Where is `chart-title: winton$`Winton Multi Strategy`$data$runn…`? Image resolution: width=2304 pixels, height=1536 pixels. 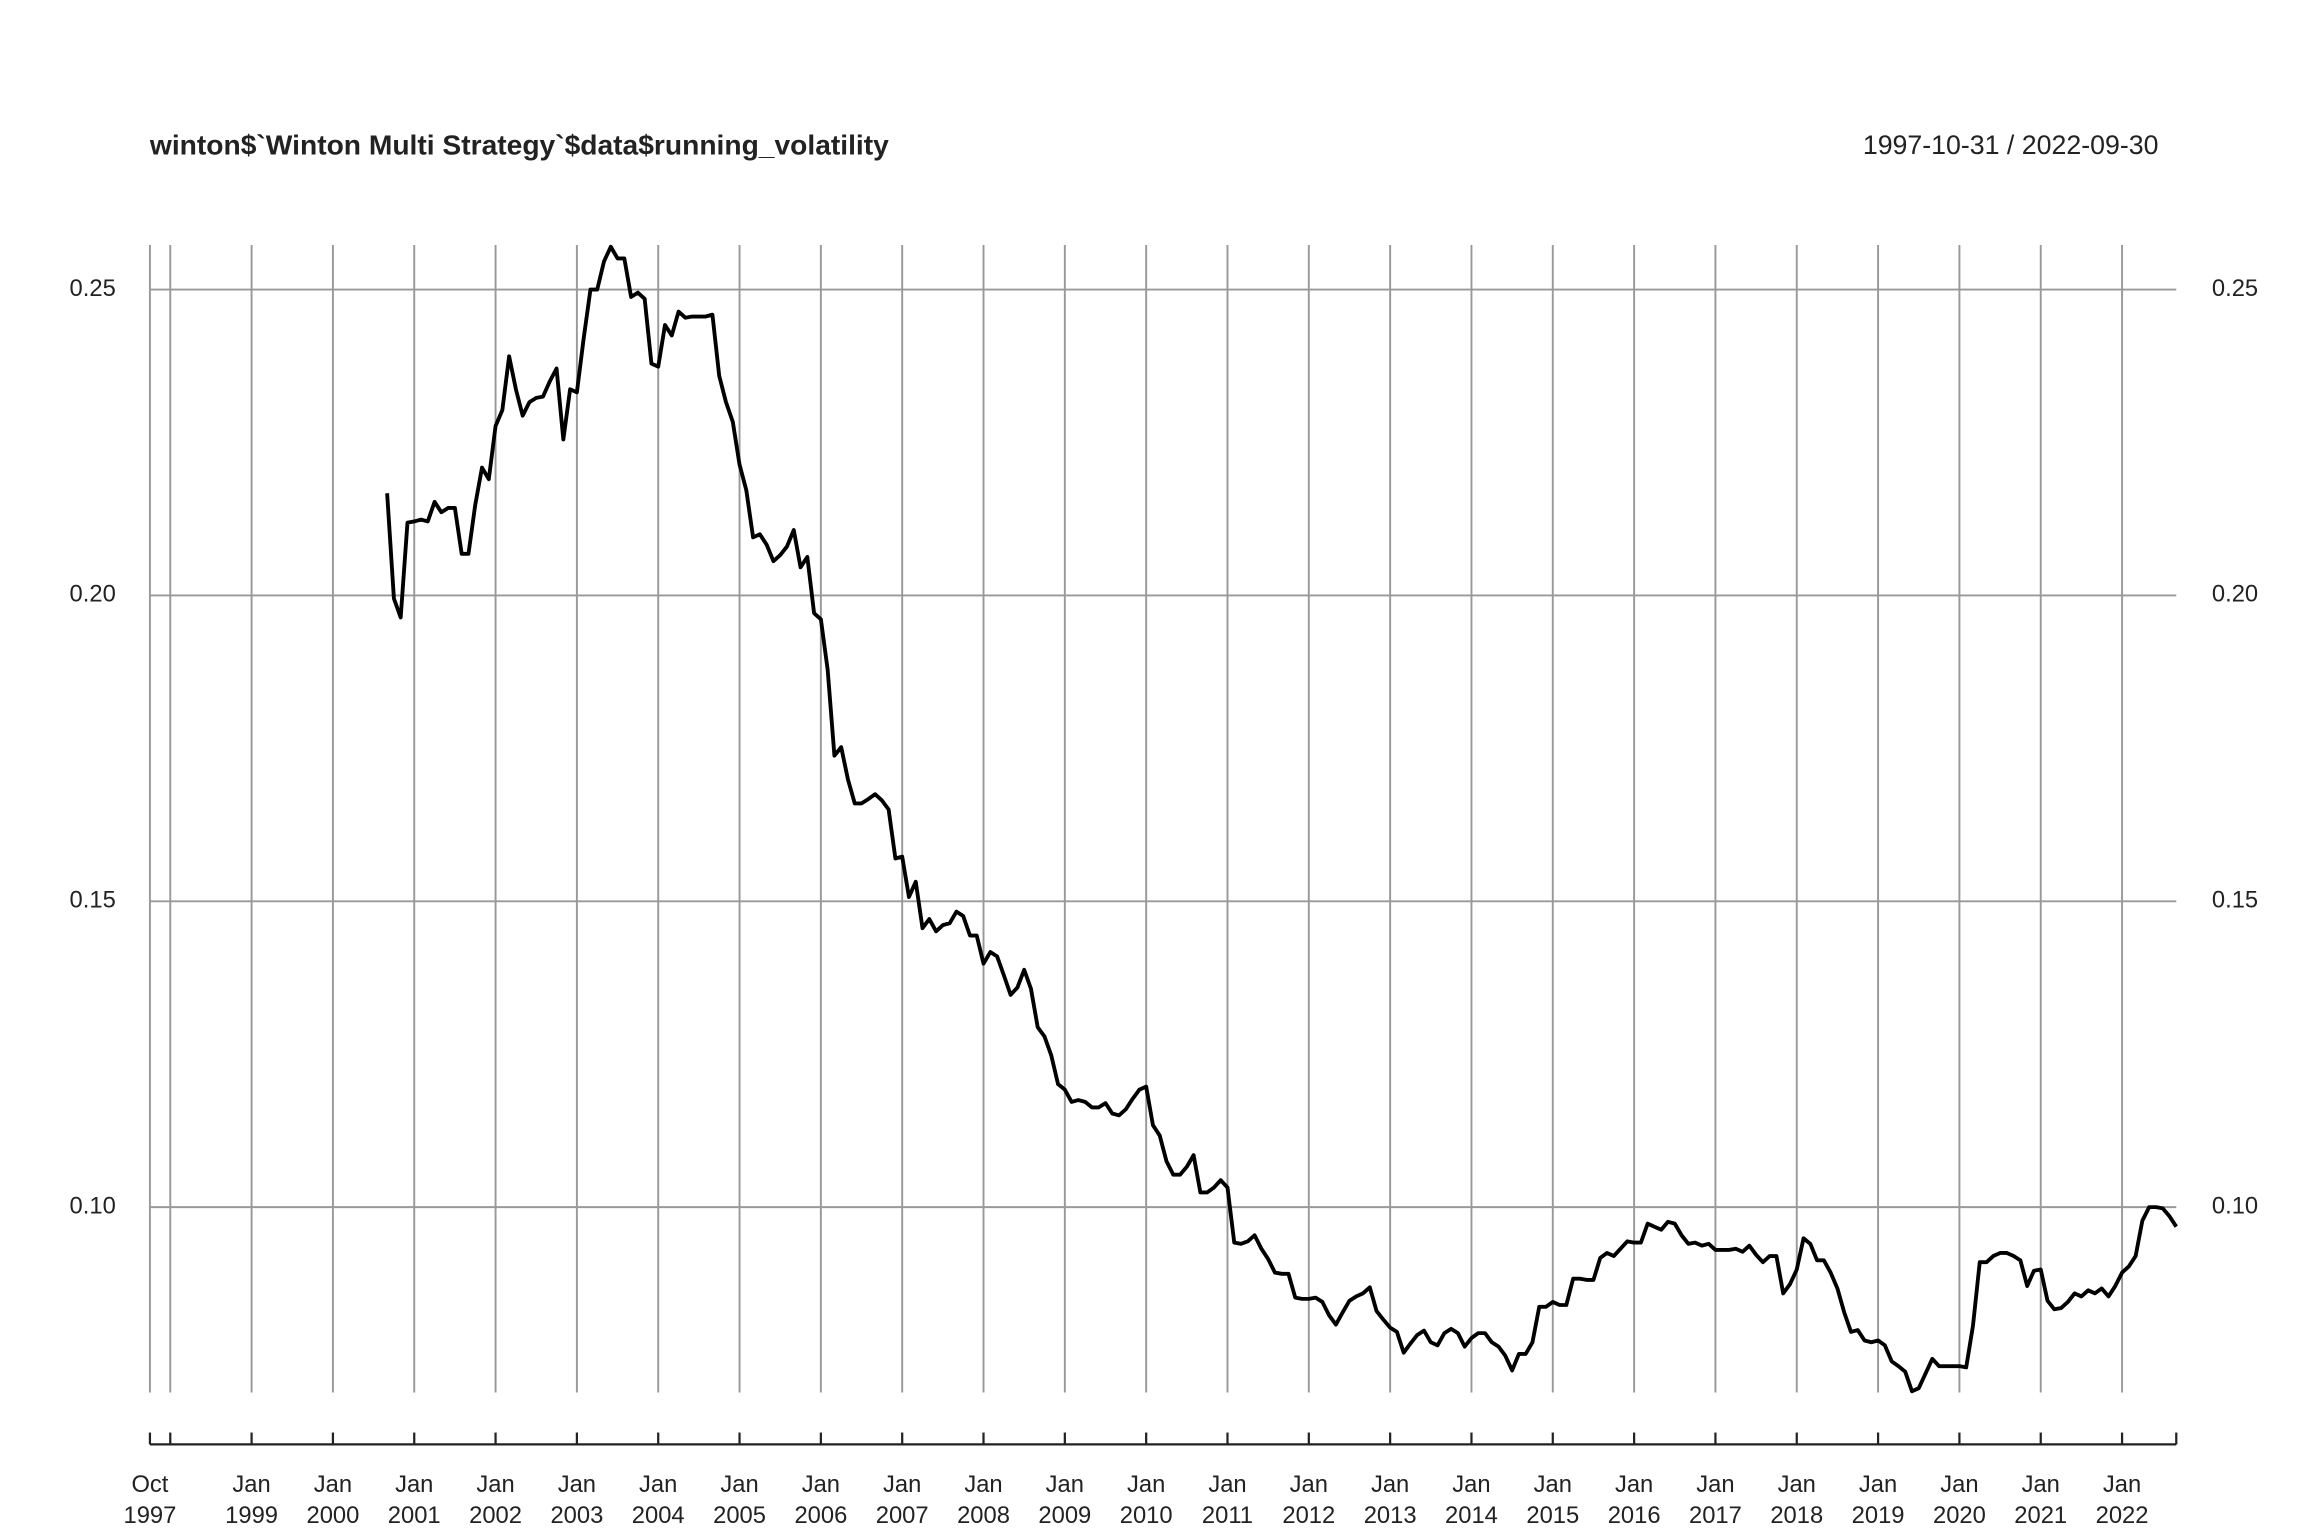 chart-title: winton$`Winton Multi Strategy`$data$runn… is located at coordinates (519, 144).